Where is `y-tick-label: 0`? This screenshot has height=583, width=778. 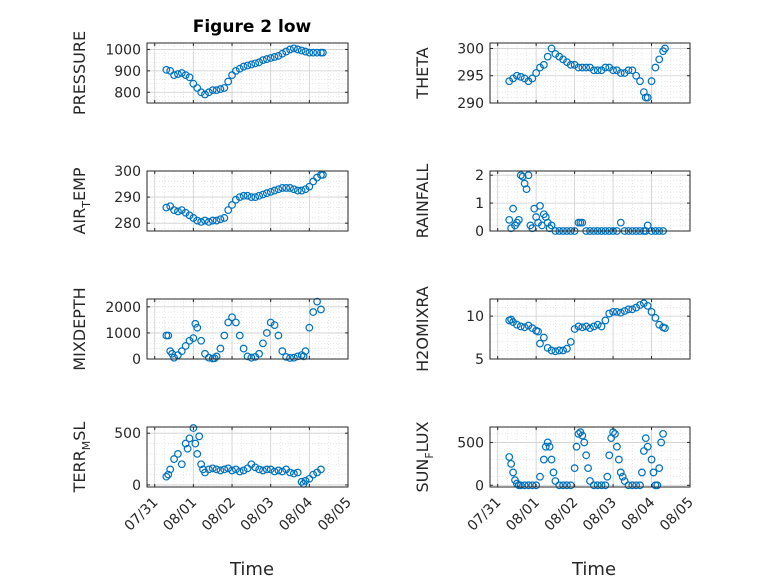
y-tick-label: 0 is located at coordinates (136, 360).